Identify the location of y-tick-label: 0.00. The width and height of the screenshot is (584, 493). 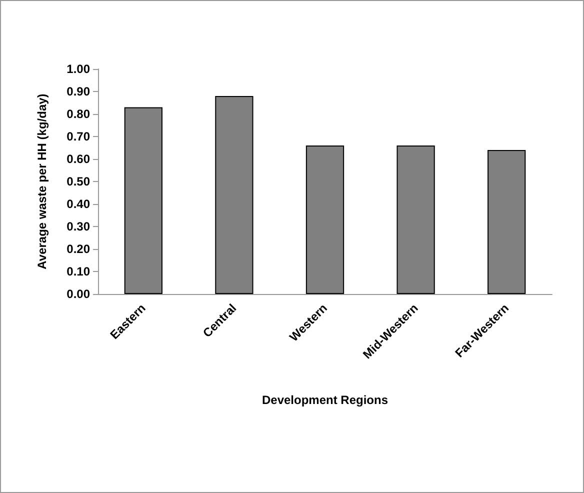
(78, 294).